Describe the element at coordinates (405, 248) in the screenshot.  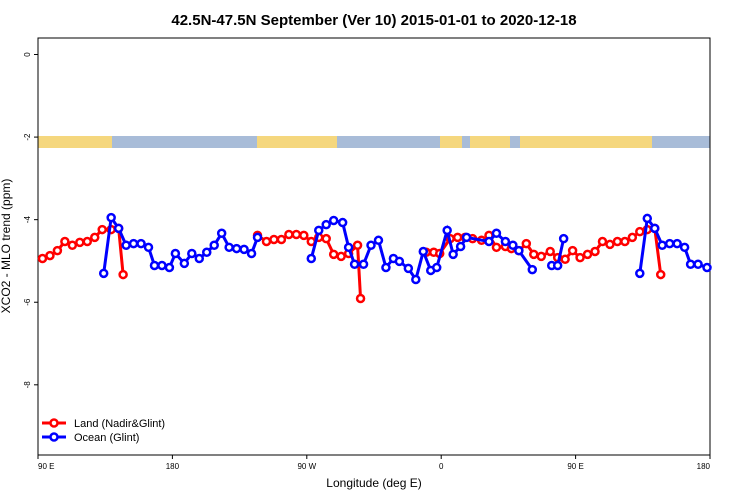
I see `series-line` at that location.